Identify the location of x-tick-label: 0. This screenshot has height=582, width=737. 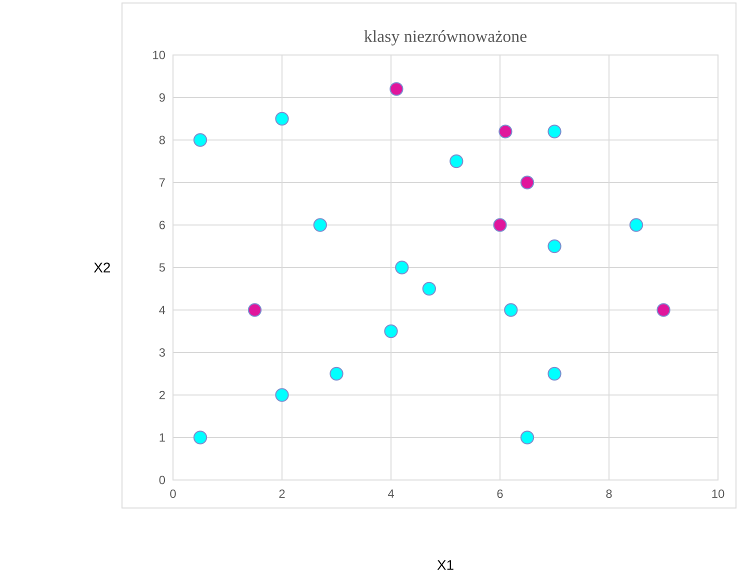
(173, 494).